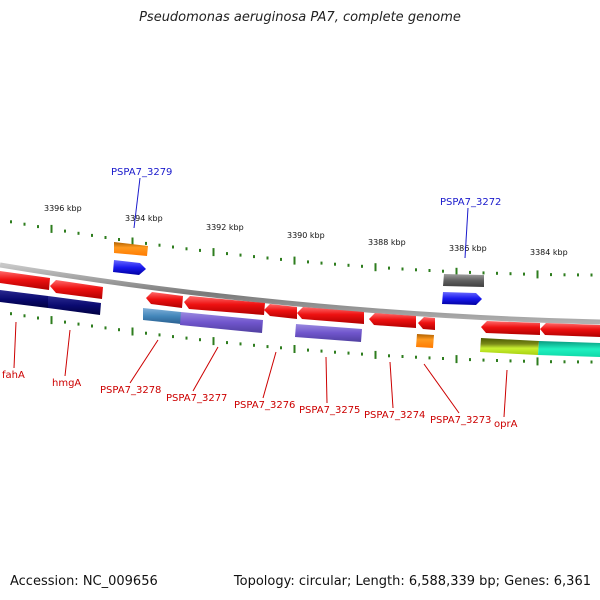 This screenshot has width=600, height=600. What do you see at coordinates (137, 203) in the screenshot?
I see `label-leader` at bounding box center [137, 203].